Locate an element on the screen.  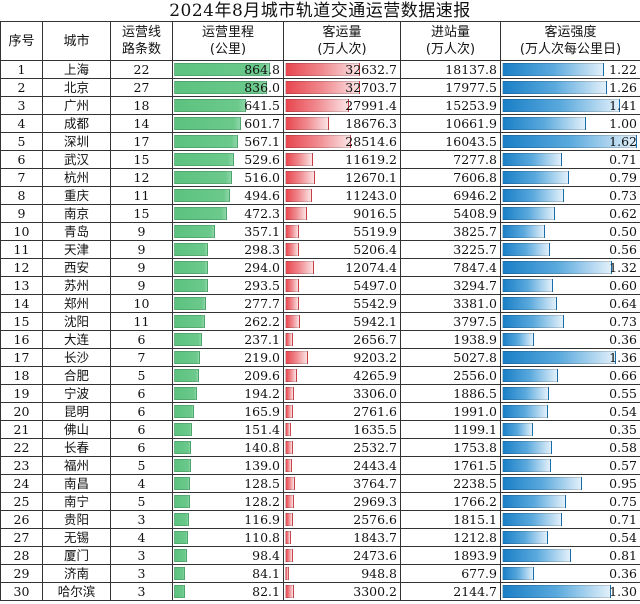
cell-intensity: 0.75 is located at coordinates (570, 502).